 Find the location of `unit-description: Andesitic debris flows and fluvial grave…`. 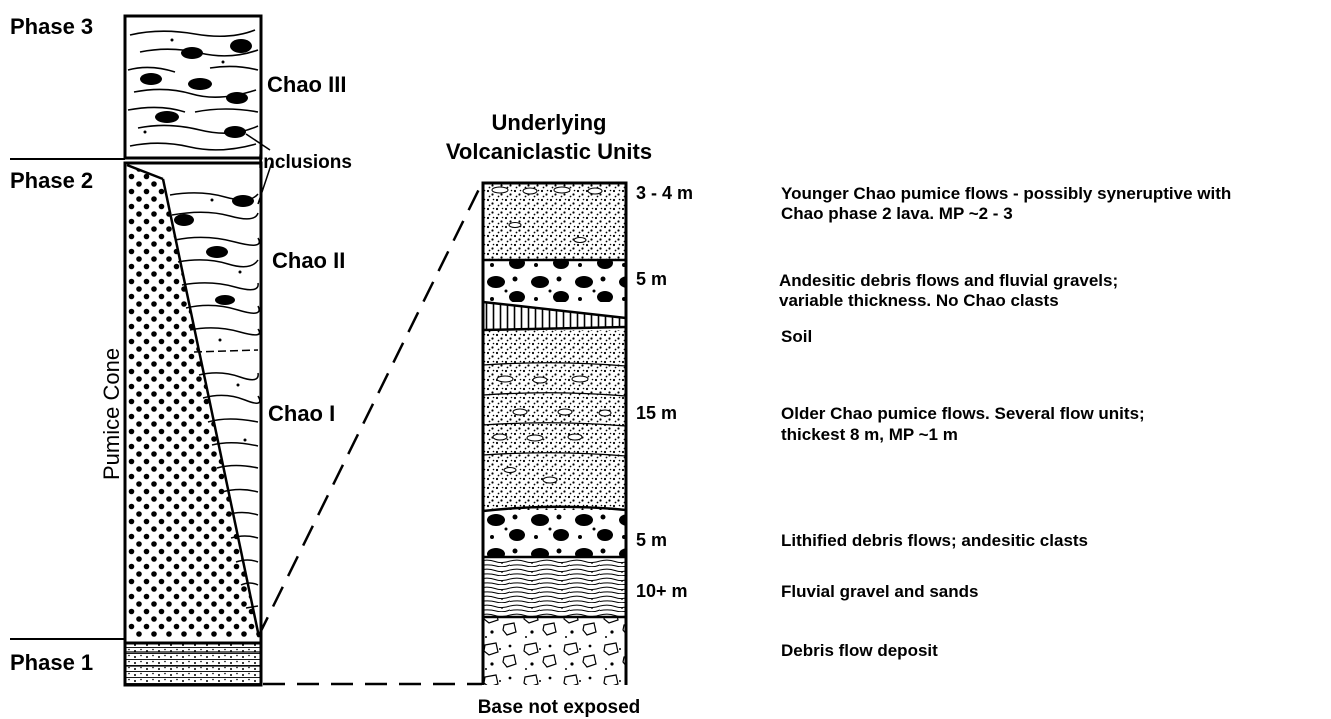

unit-description: Andesitic debris flows and fluvial grave… is located at coordinates (948, 280).